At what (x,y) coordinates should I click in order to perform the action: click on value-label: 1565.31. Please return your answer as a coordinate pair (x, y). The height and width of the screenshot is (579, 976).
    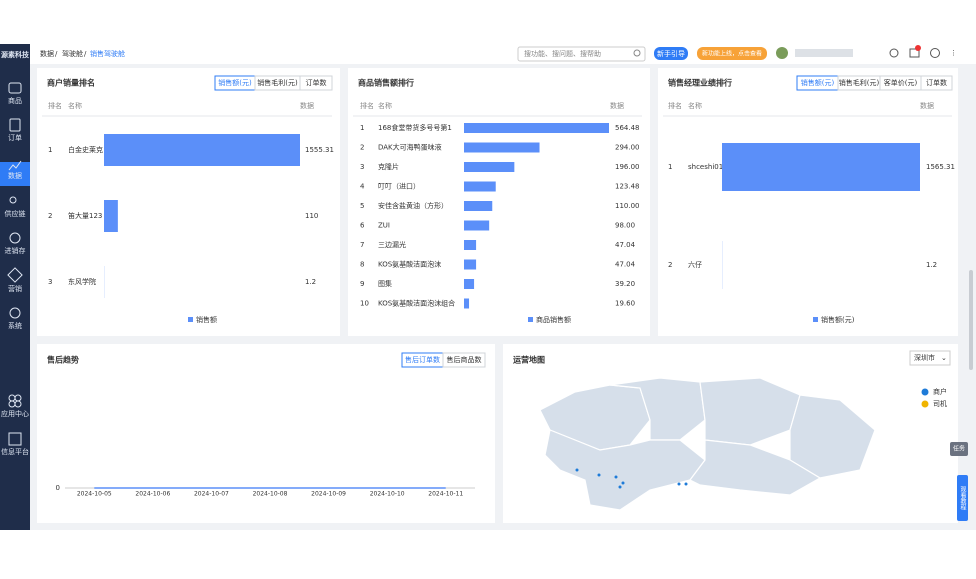
    Looking at the image, I should click on (940, 167).